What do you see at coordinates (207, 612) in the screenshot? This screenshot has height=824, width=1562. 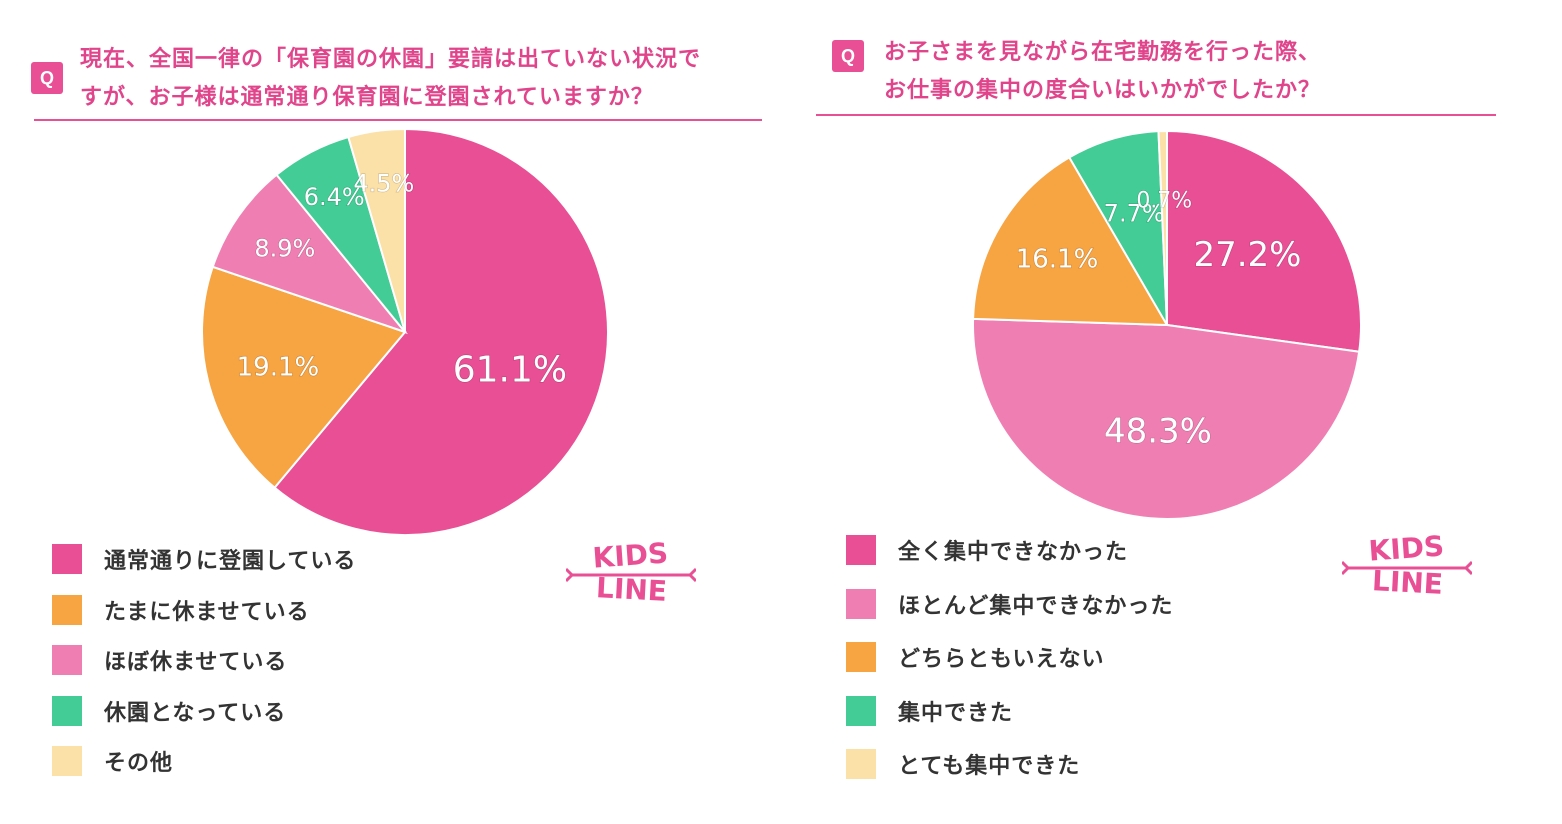 I see `legend-label: たまに休ませている` at bounding box center [207, 612].